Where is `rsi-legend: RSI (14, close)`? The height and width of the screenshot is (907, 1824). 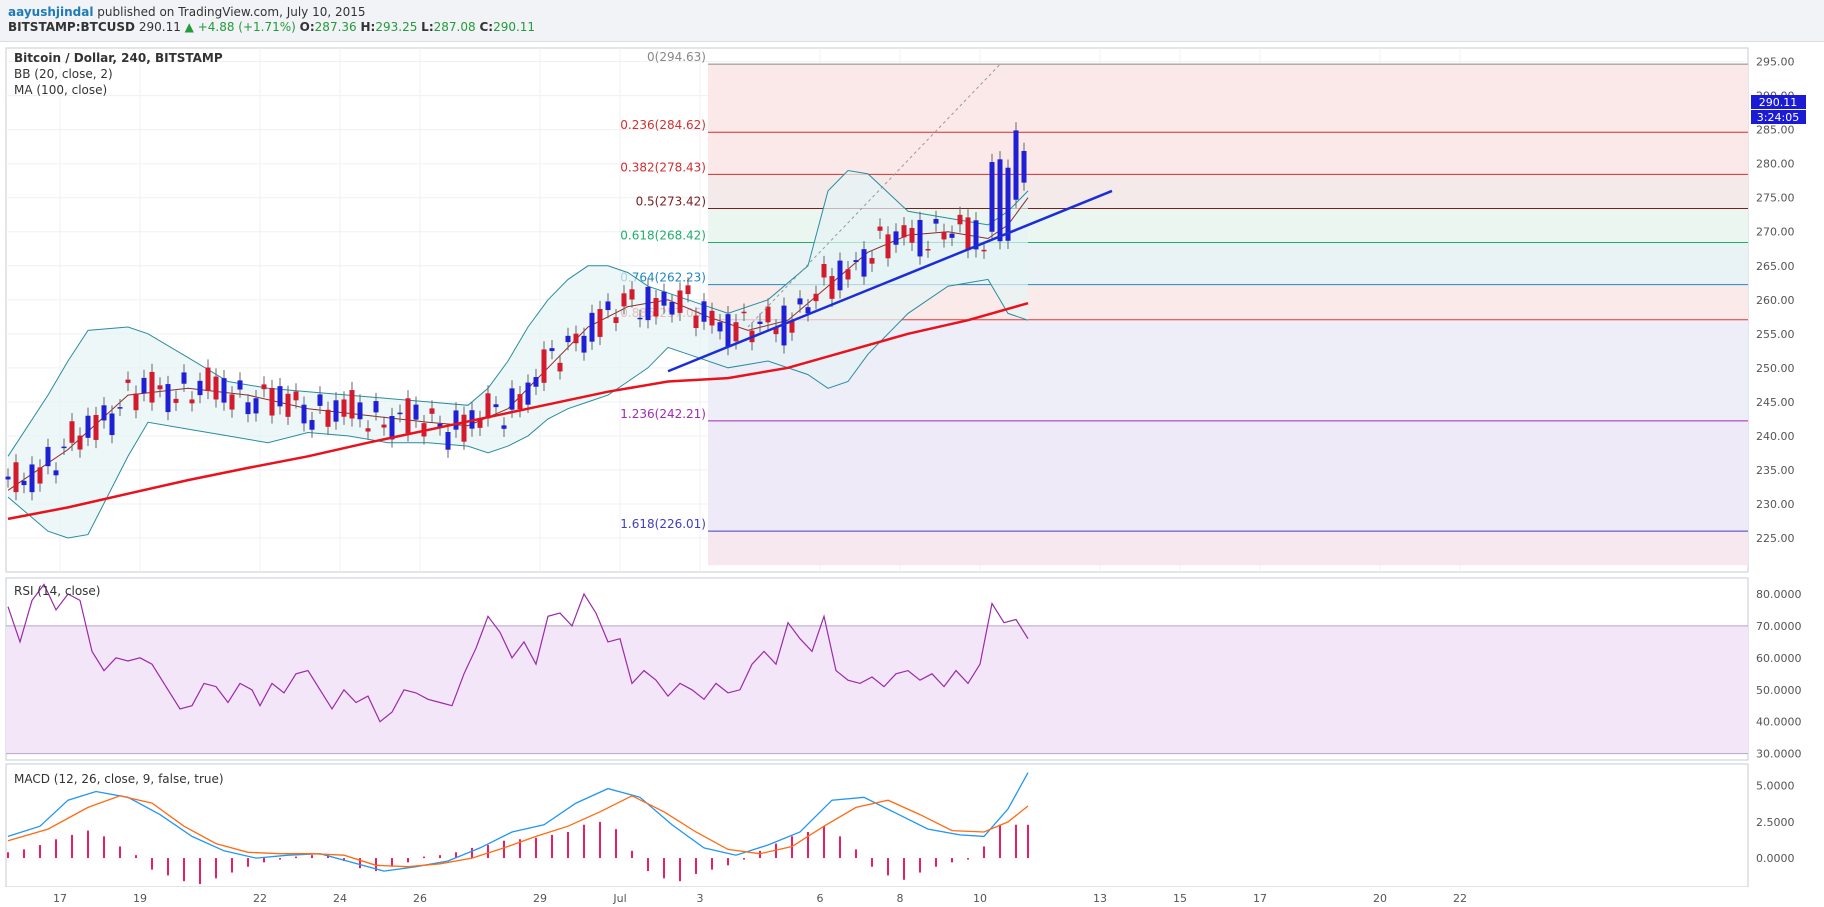 rsi-legend: RSI (14, close) is located at coordinates (57, 591).